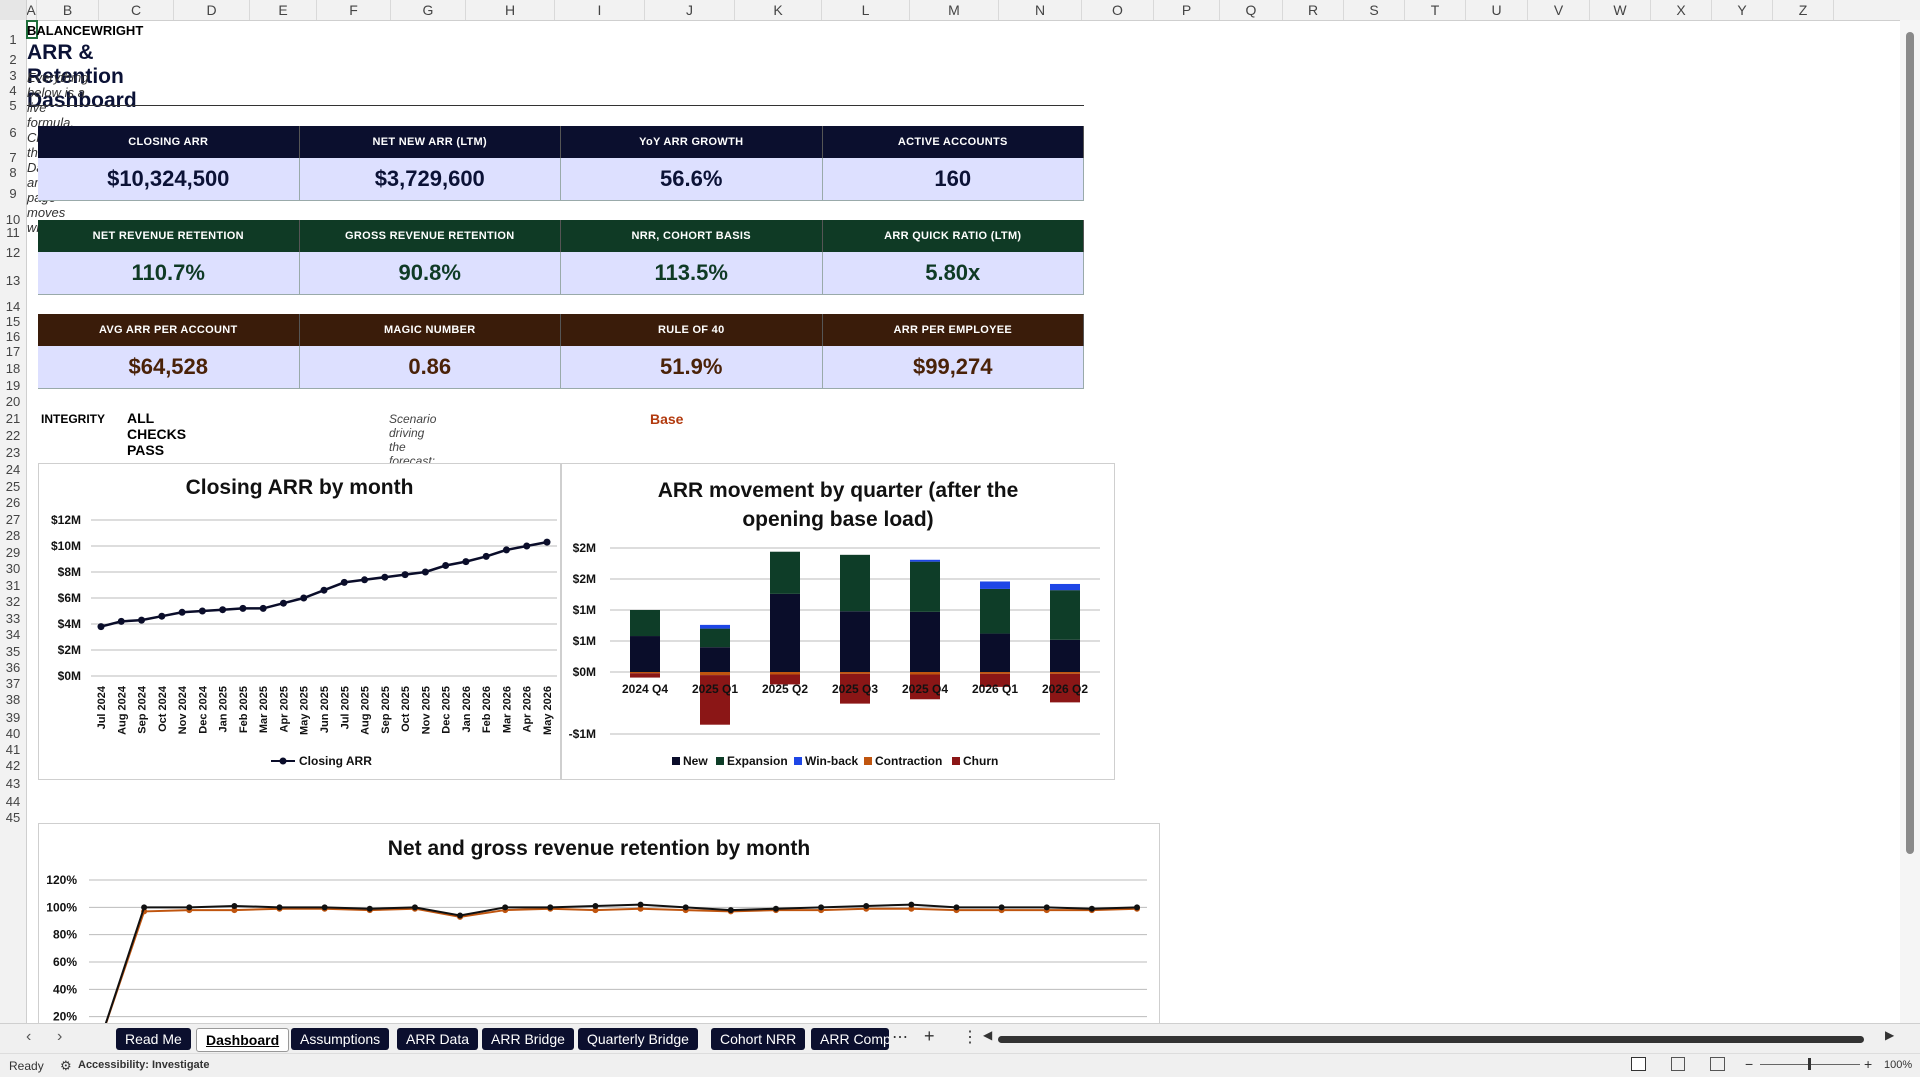 This screenshot has width=1920, height=1077. Describe the element at coordinates (60, 1036) in the screenshot. I see `next-sheet-icon: ›` at that location.